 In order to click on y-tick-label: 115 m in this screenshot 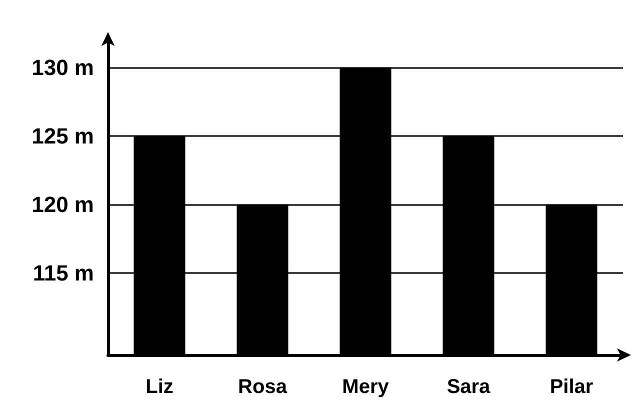, I will do `click(63, 273)`.